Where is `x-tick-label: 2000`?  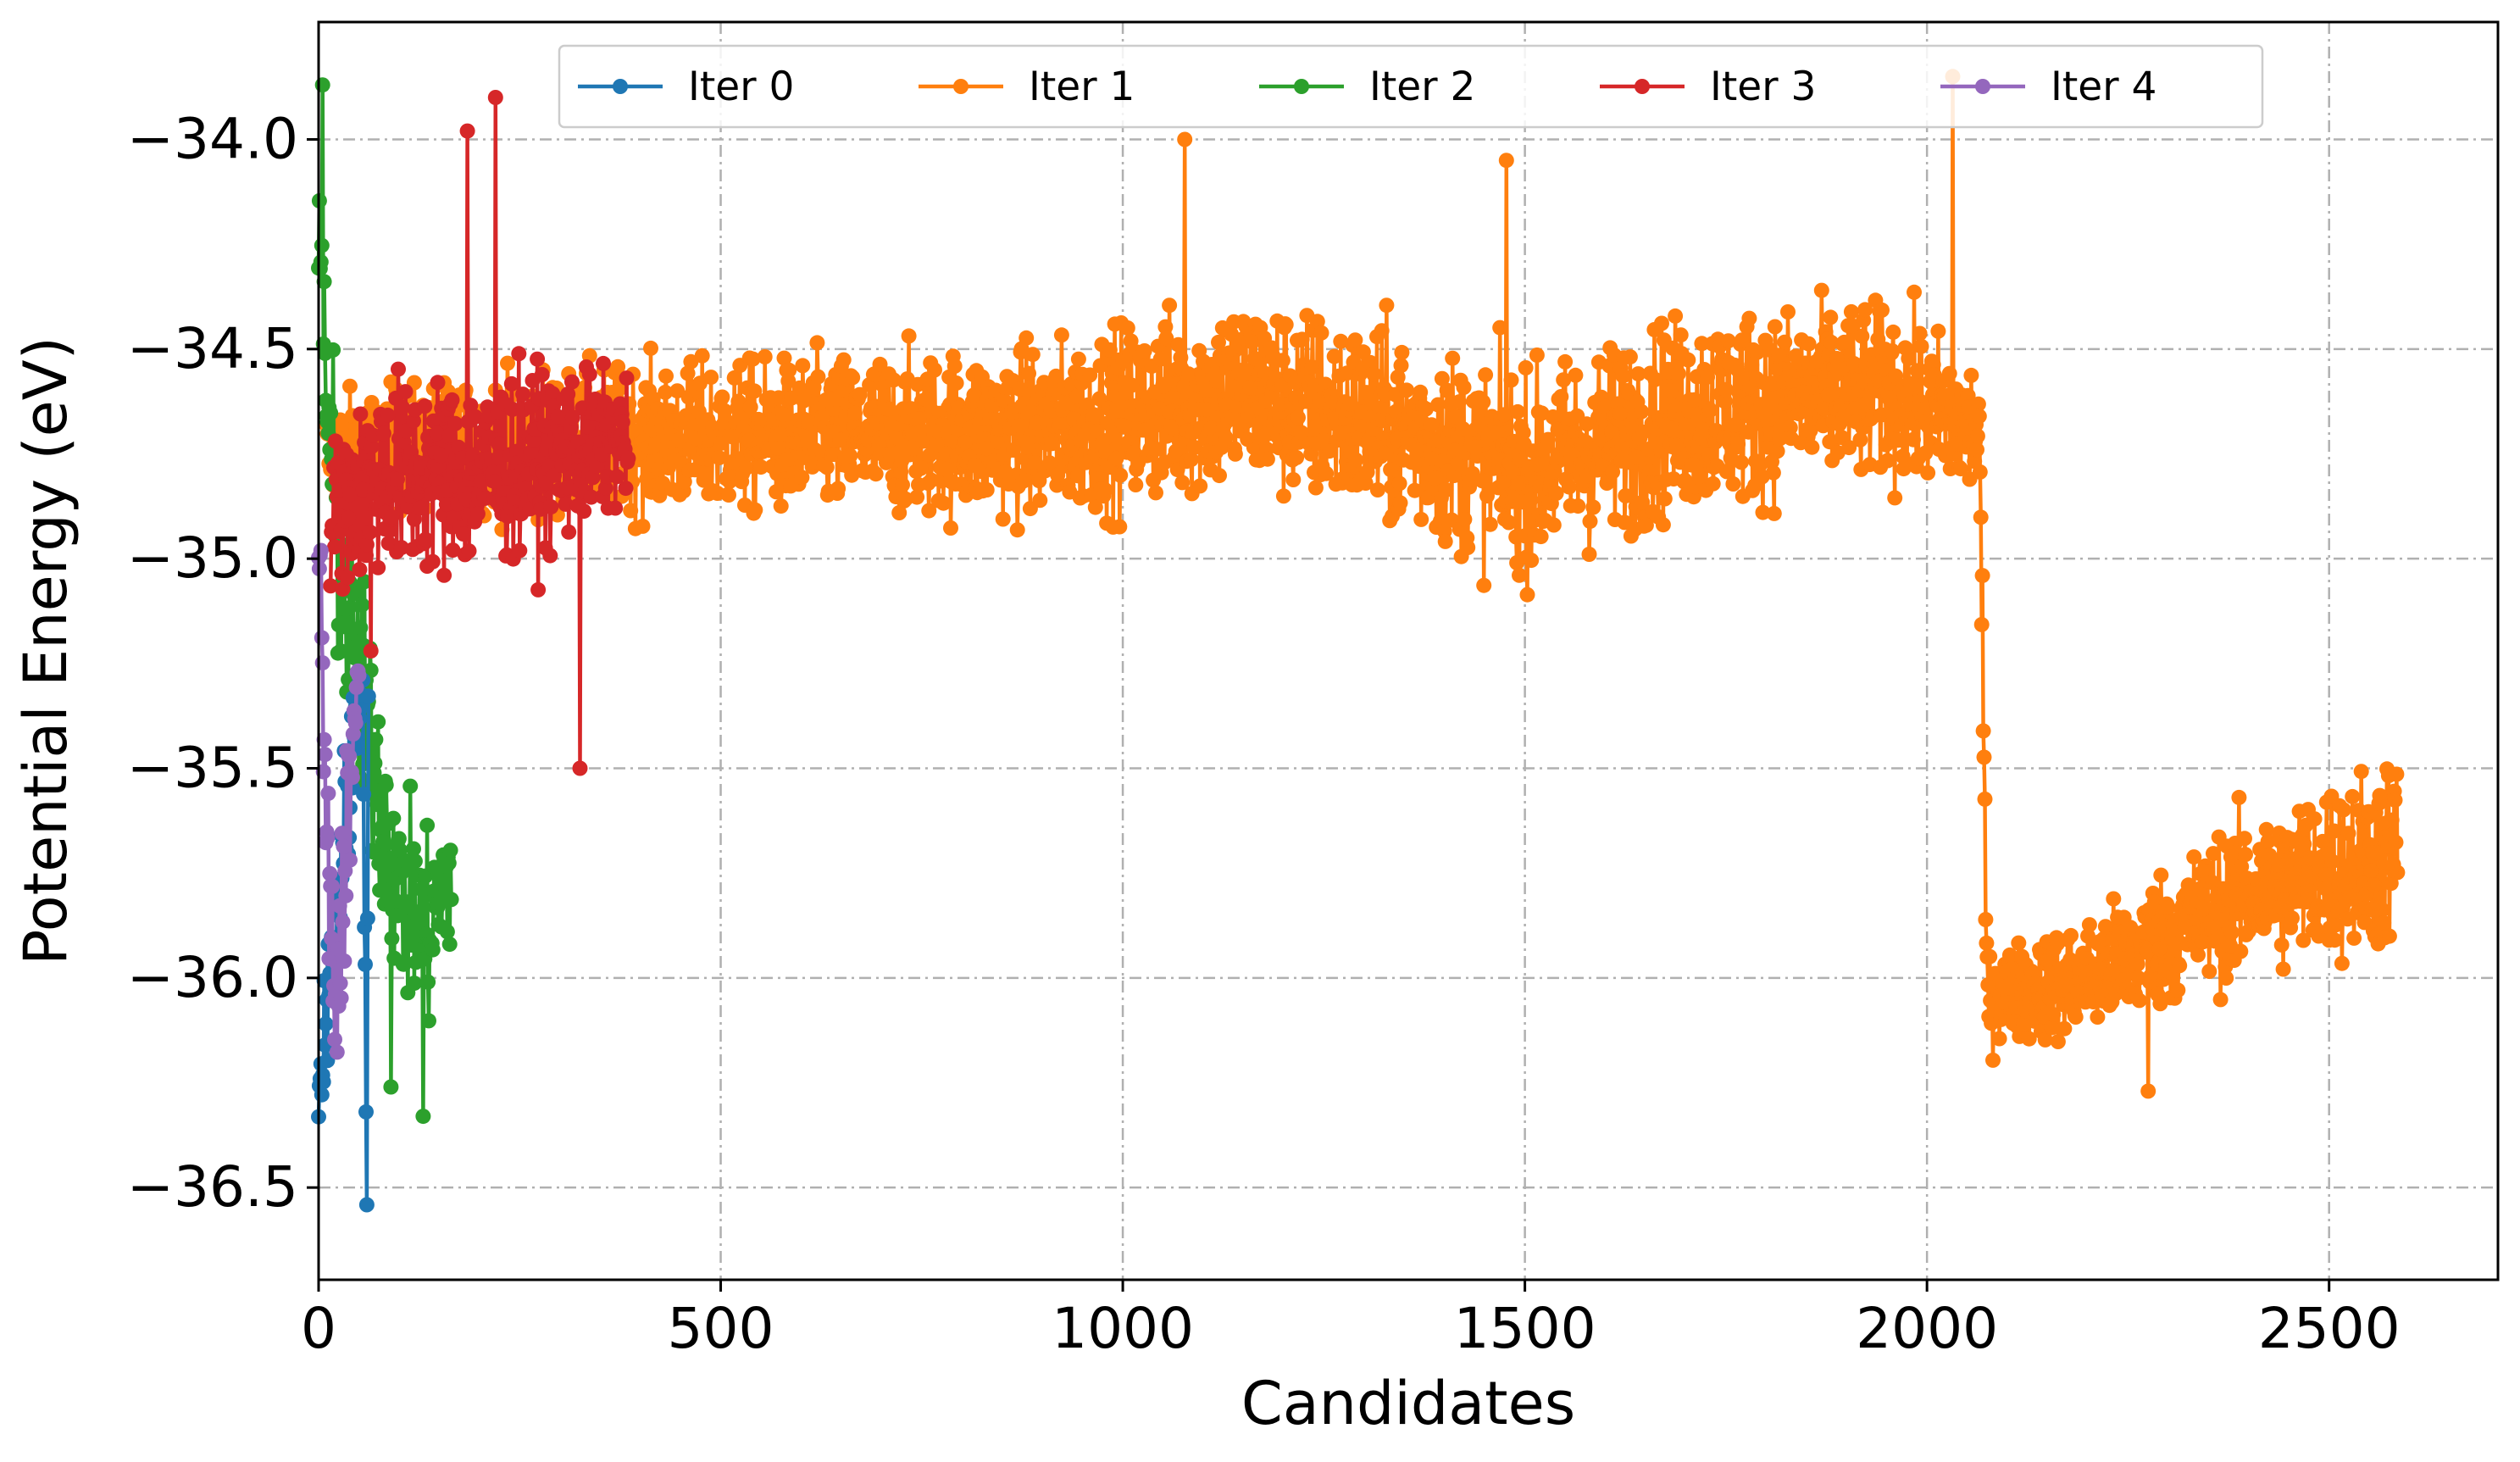
x-tick-label: 2000 is located at coordinates (1927, 1328).